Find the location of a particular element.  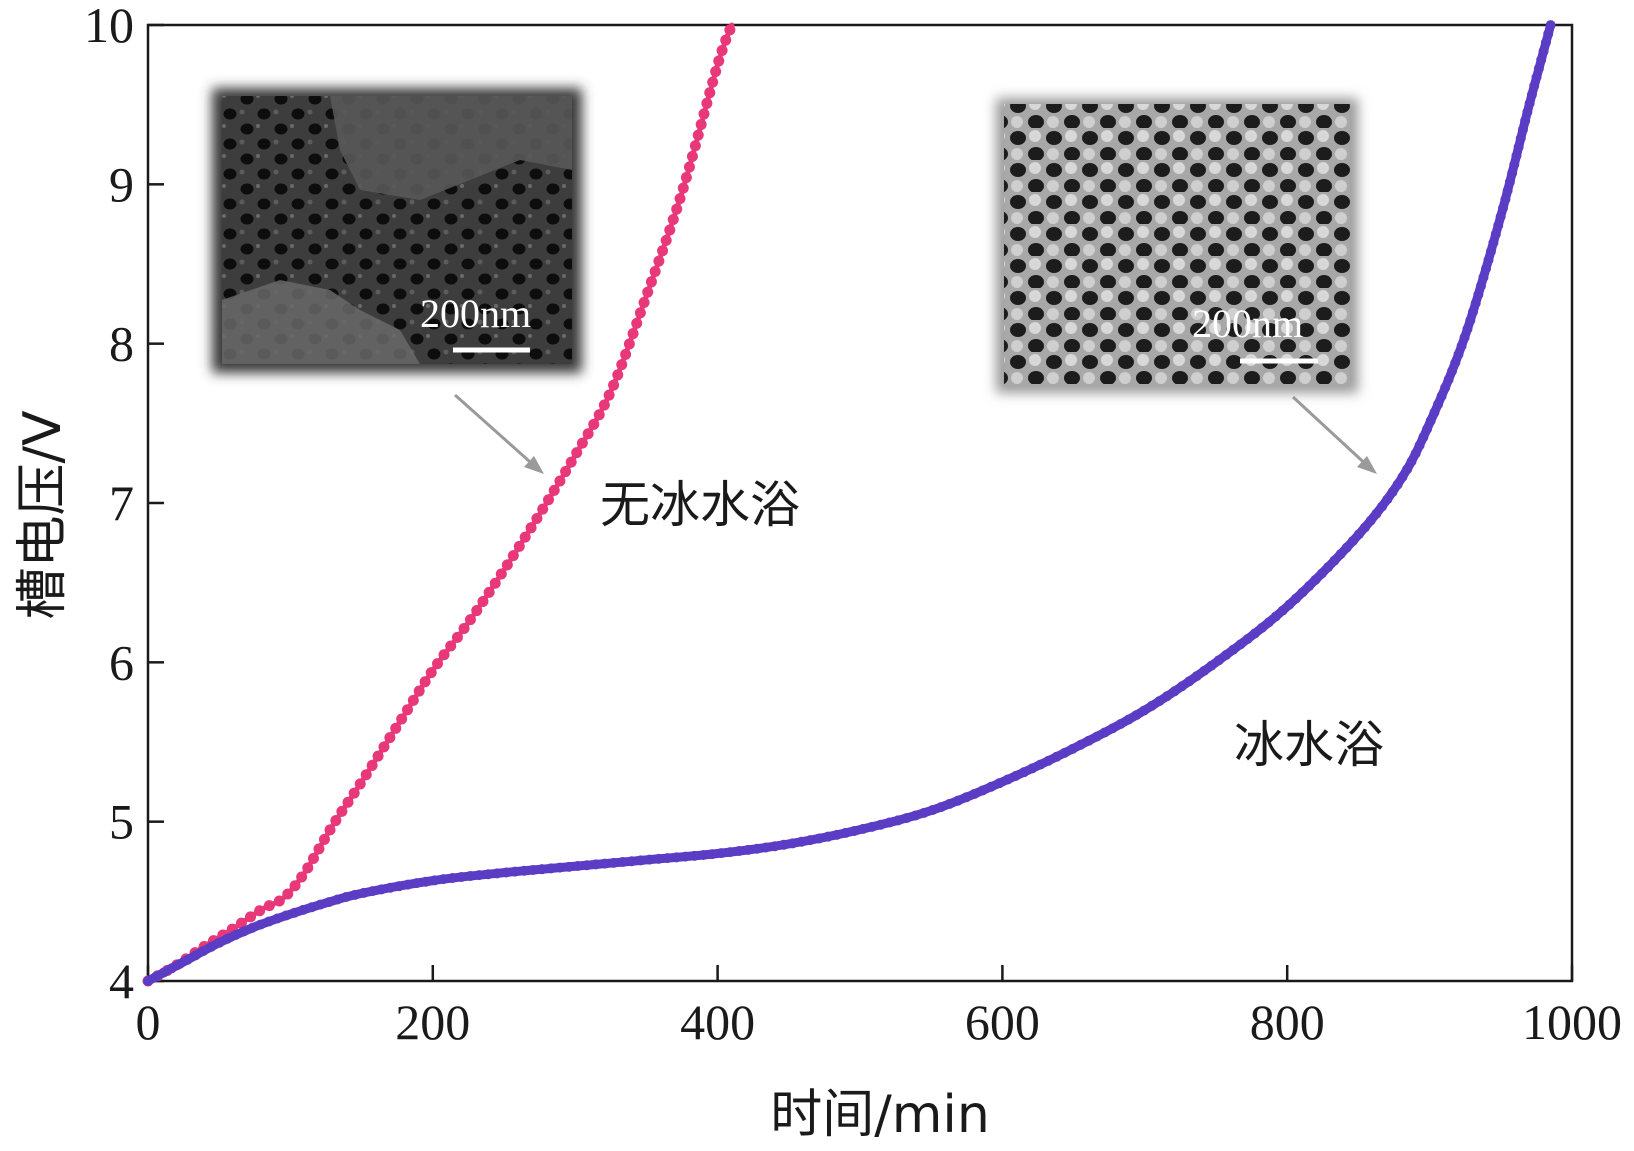

y-tick-label-3: 7 is located at coordinates (121, 503).